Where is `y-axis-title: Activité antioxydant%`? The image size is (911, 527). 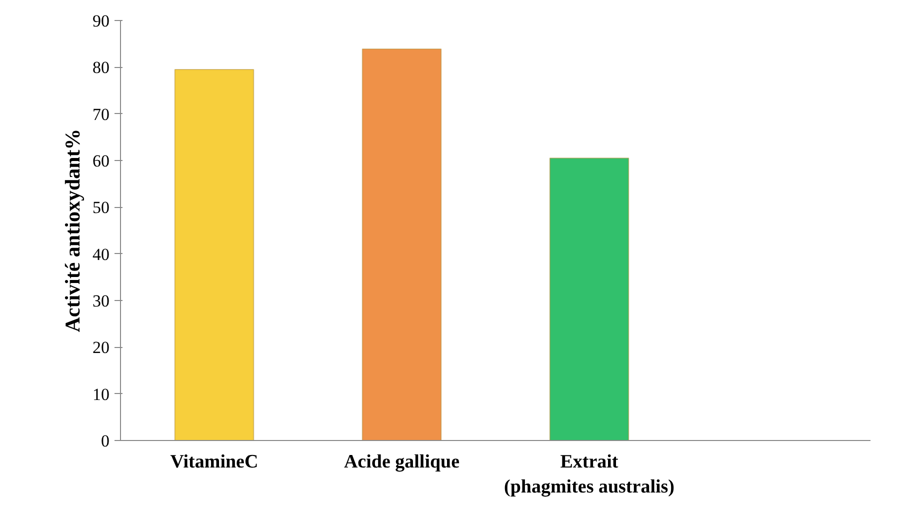
y-axis-title: Activité antioxydant% is located at coordinates (72, 230).